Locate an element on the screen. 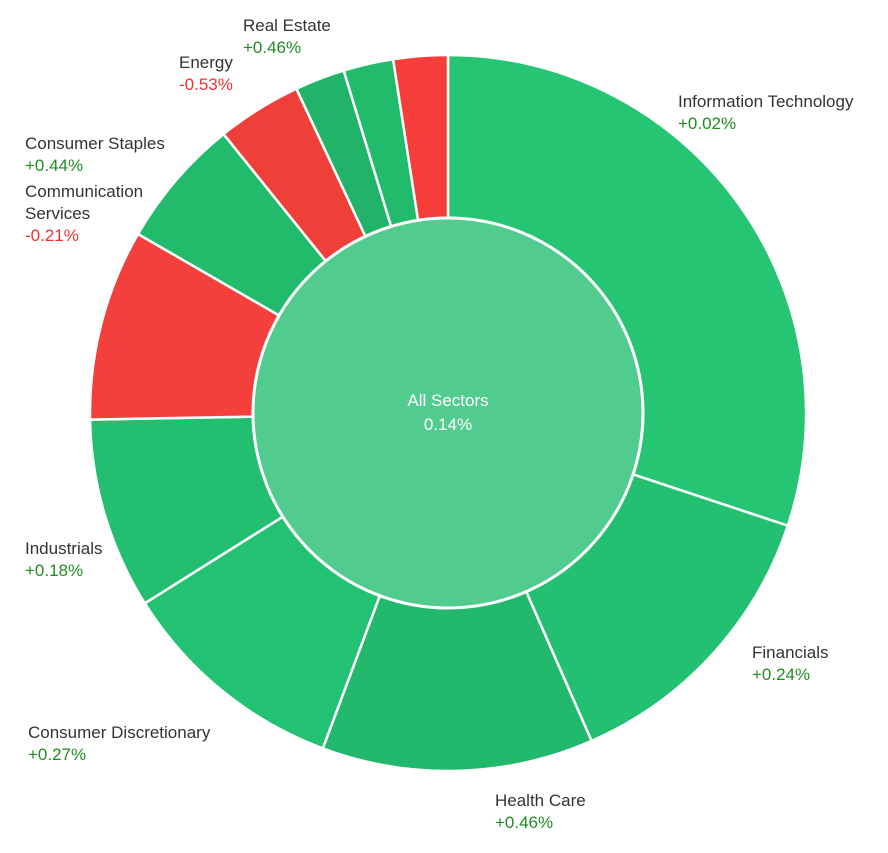 This screenshot has height=853, width=888. value-energy: -0.53% is located at coordinates (206, 84).